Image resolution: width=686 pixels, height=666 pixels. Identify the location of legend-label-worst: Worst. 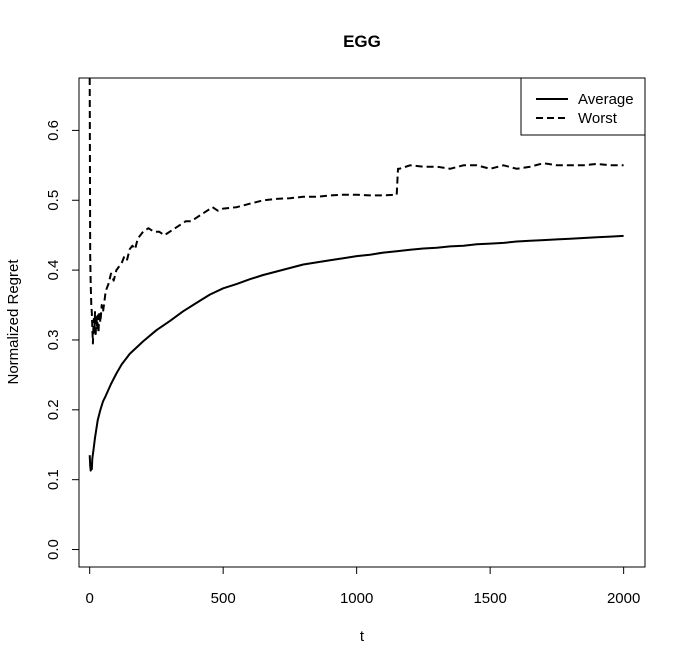
(598, 118).